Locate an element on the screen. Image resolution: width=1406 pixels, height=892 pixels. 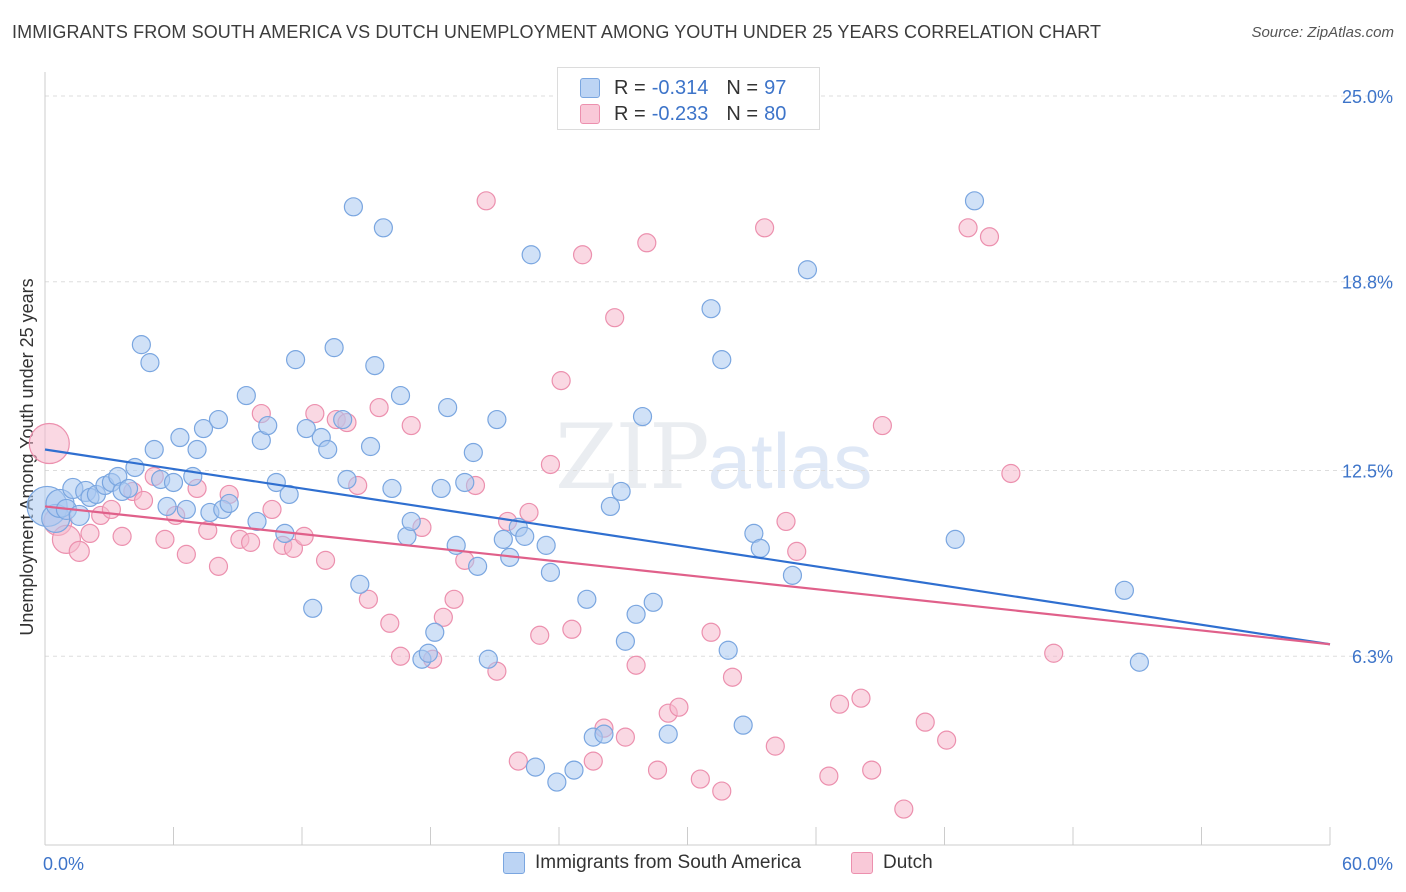
n-value: 97 is located at coordinates (775, 87).